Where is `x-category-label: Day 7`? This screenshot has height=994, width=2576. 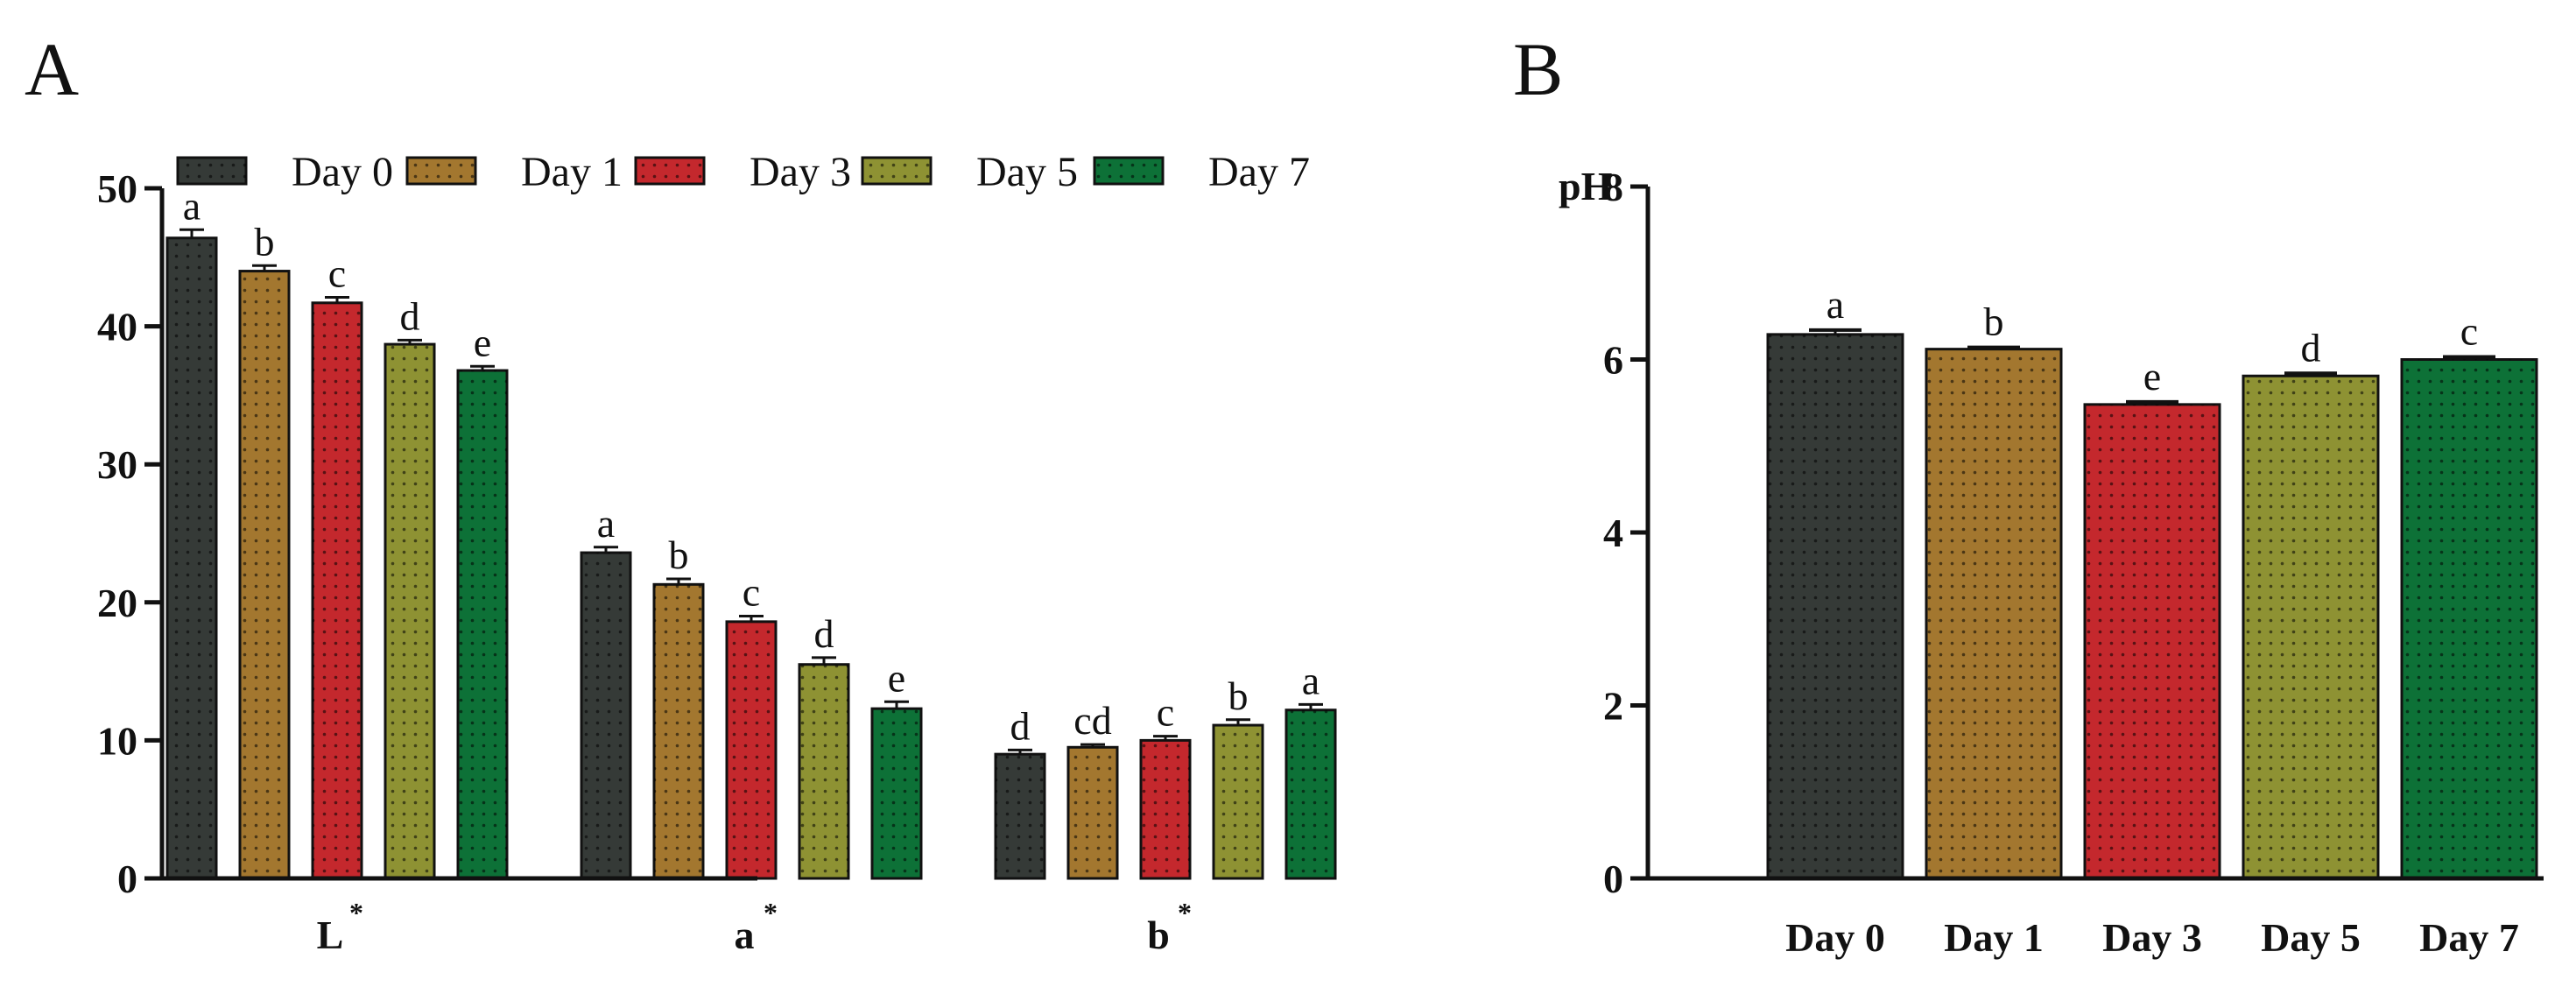
x-category-label: Day 7 is located at coordinates (2469, 937).